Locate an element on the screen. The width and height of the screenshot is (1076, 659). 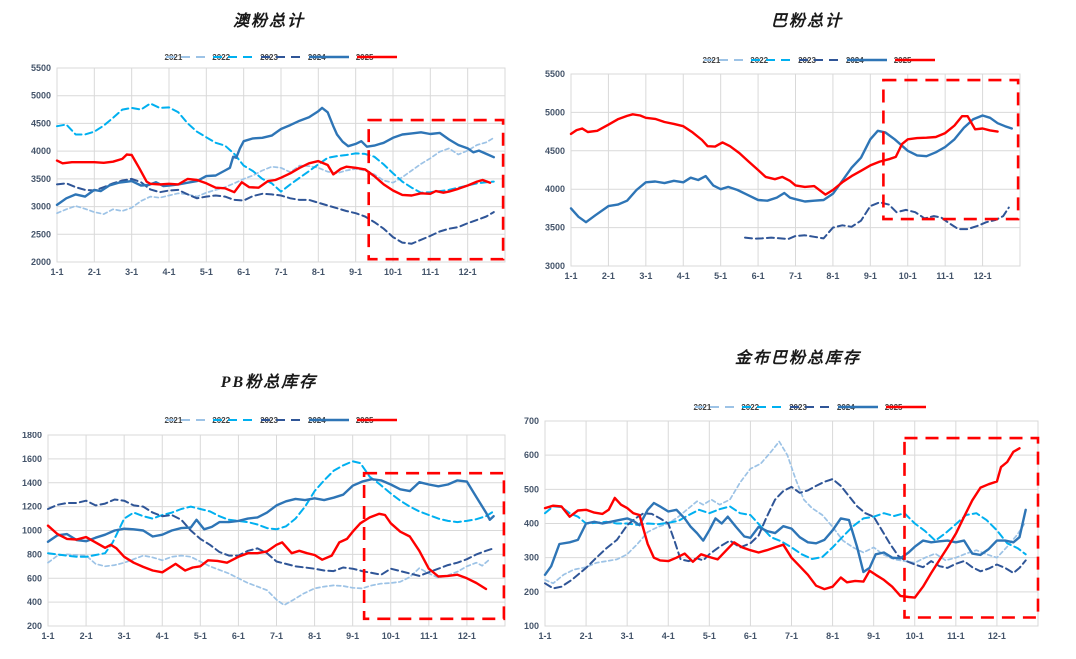
legend-pbfen: 2021 2022 2023 2024 2025 is located at coordinates (269, 420).